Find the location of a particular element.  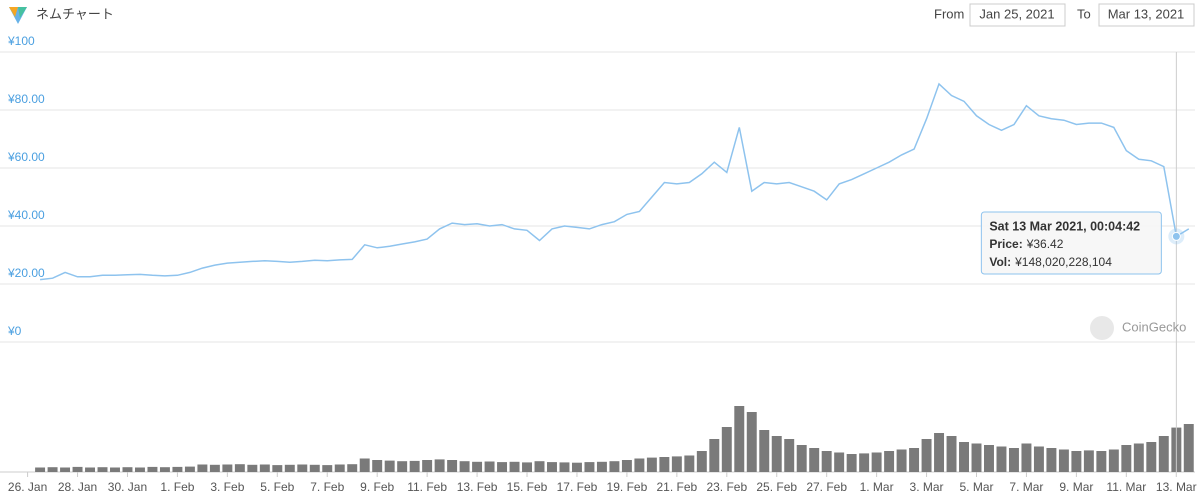

y-tick-label: ¥80.00 is located at coordinates (26, 99).